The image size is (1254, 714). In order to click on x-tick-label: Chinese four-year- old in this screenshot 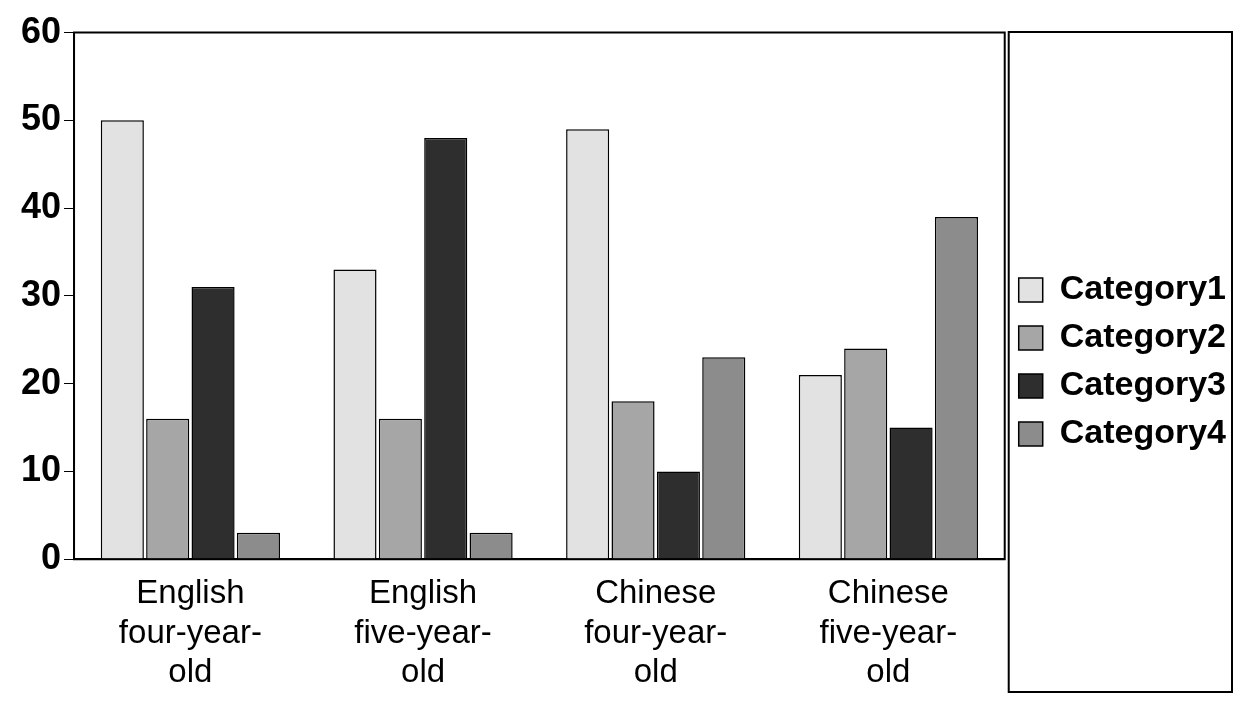, I will do `click(656, 631)`.